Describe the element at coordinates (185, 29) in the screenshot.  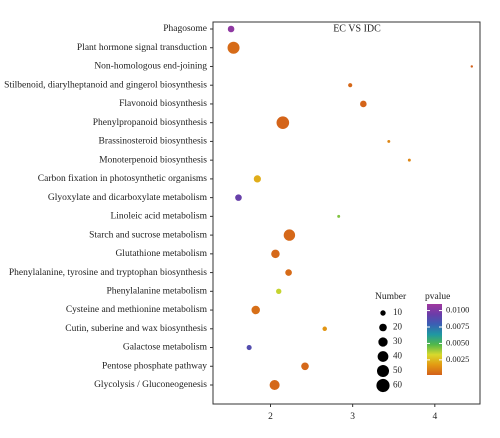
I see `y-tick-label: Phagosome` at that location.